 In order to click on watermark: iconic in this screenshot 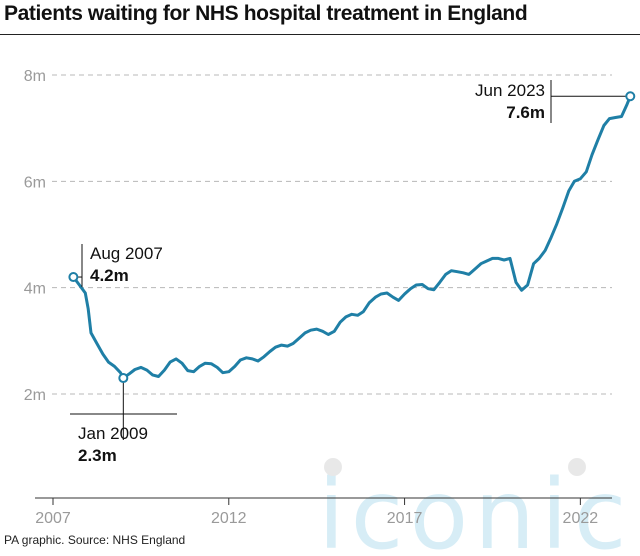, I will do `click(475, 507)`.